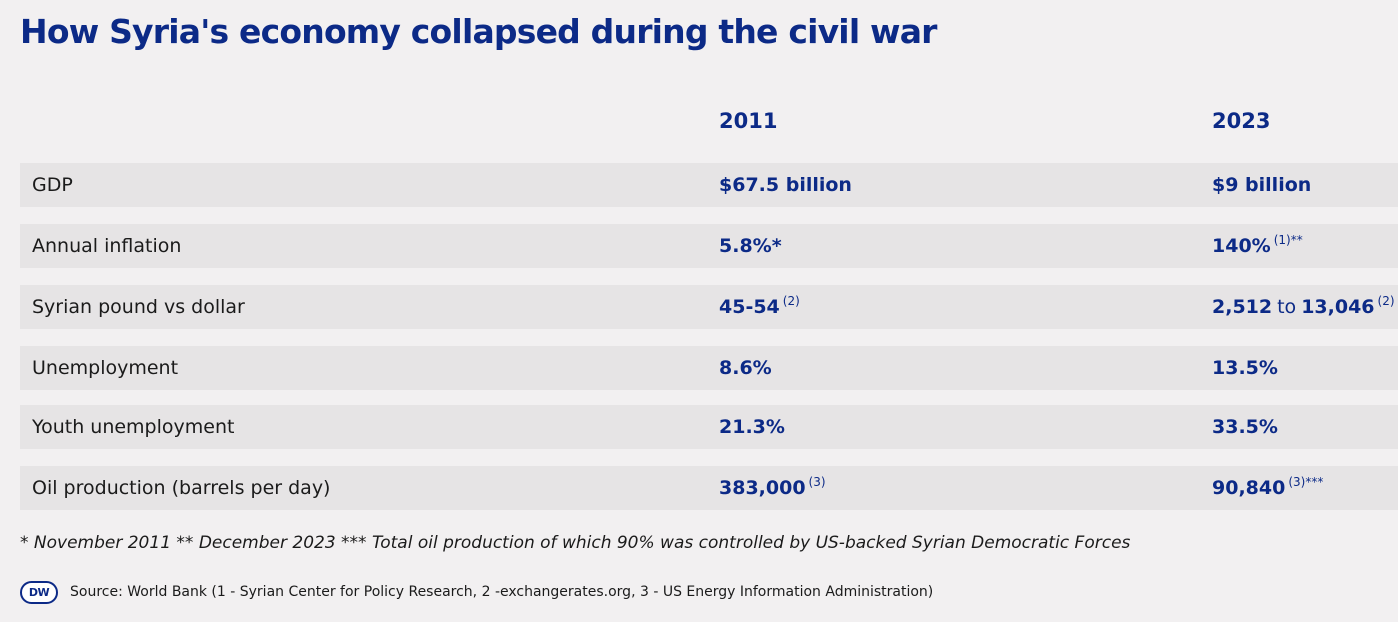 The width and height of the screenshot is (1398, 622). I want to click on row-label: Annual inflation, so click(107, 246).